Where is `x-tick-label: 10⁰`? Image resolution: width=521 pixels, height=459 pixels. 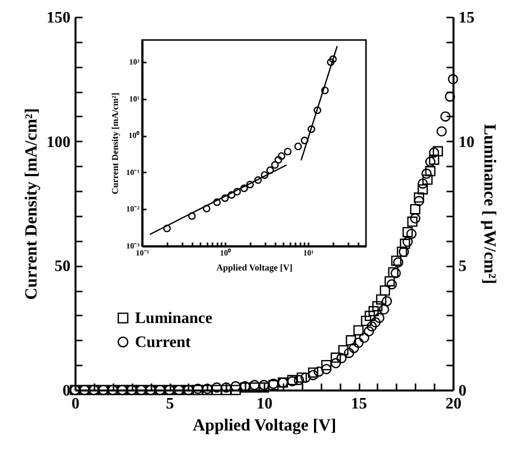 x-tick-label: 10⁰ is located at coordinates (225, 253).